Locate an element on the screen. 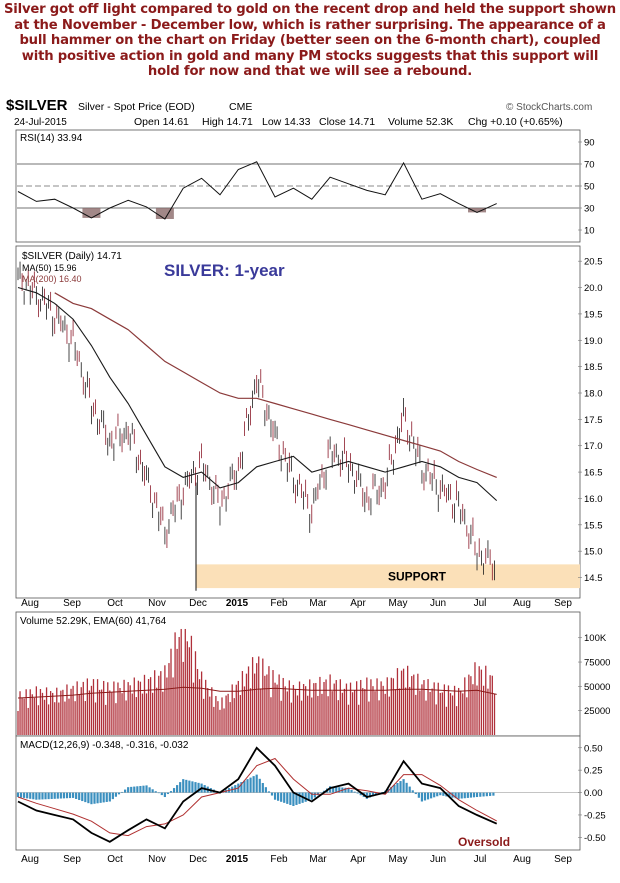  macd-tick-label: 0.25 is located at coordinates (593, 771).